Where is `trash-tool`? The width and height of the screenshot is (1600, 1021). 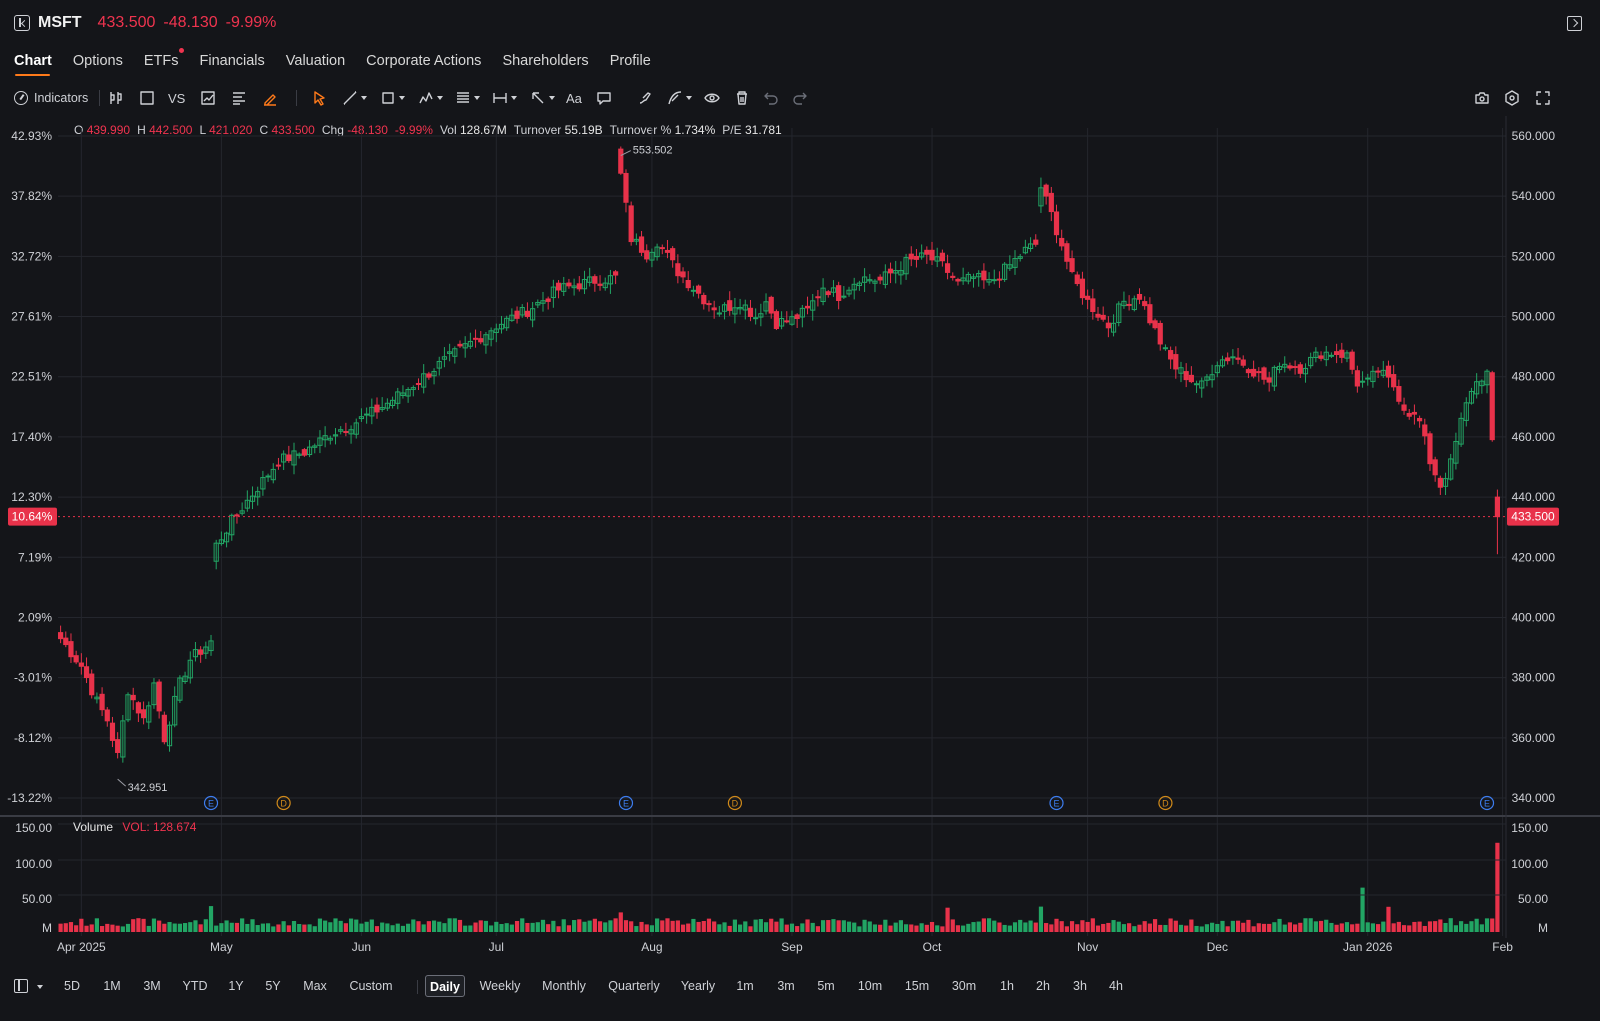
trash-tool is located at coordinates (742, 98).